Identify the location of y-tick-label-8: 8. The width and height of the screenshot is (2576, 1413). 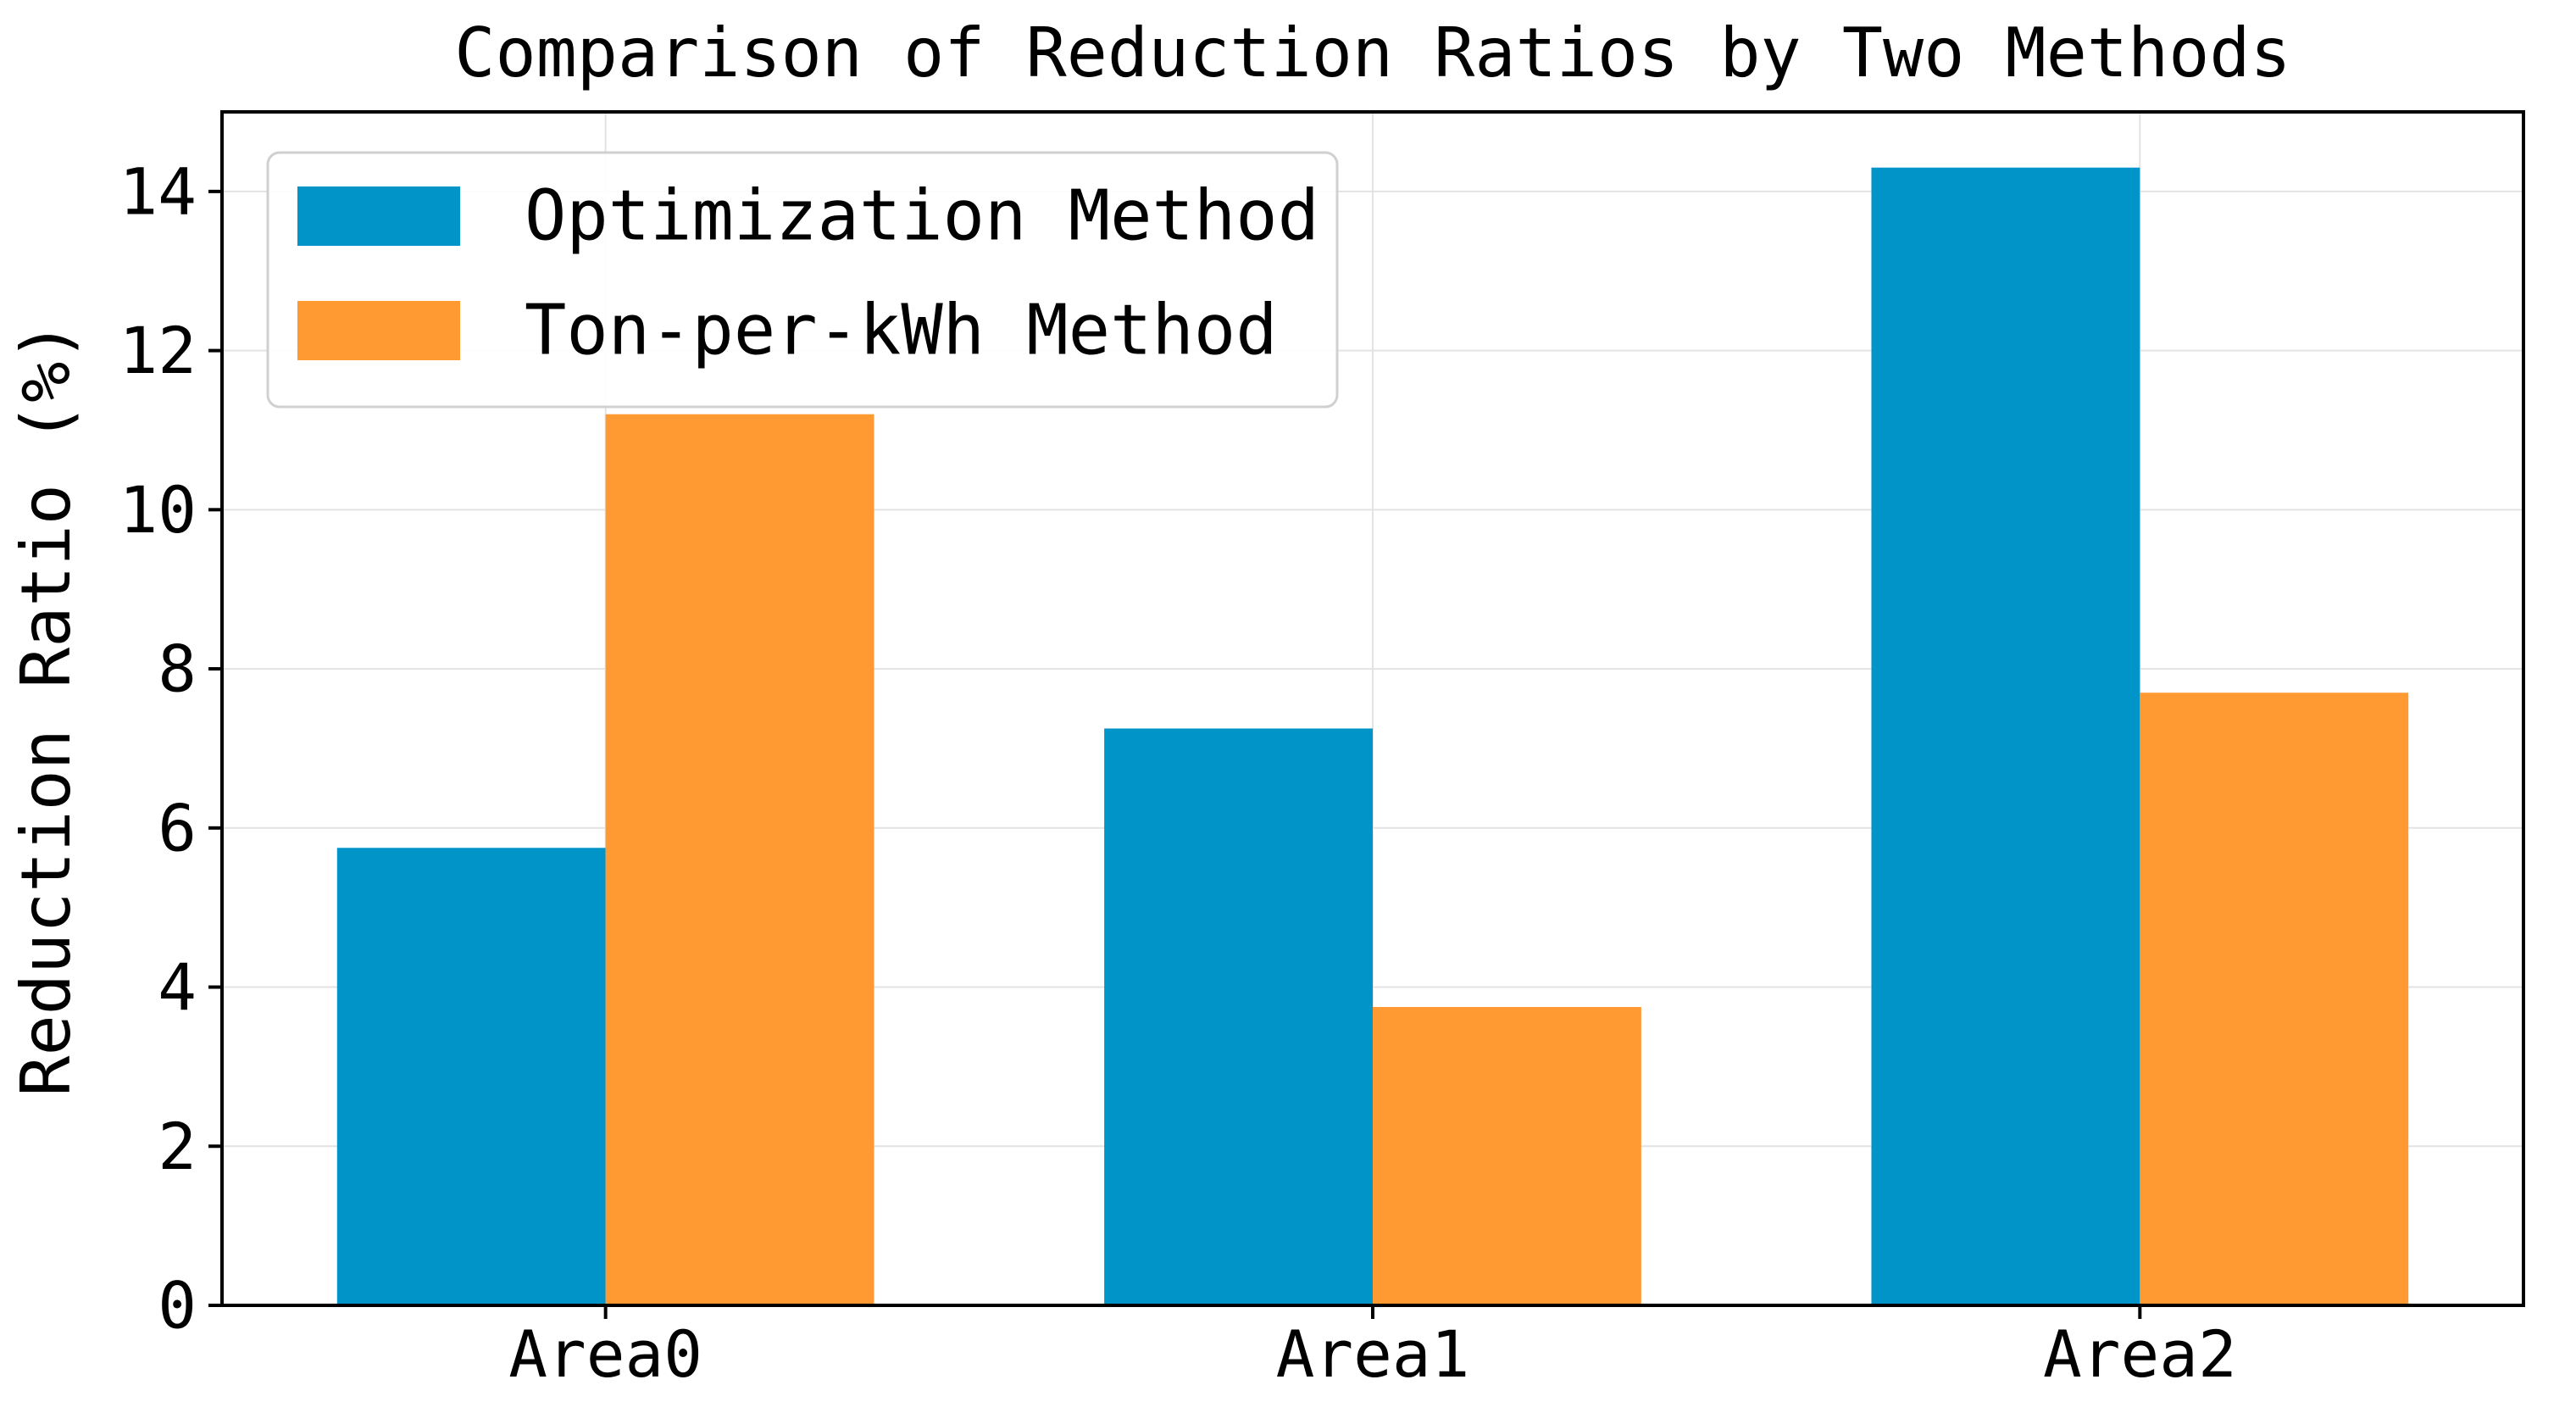
(177, 669).